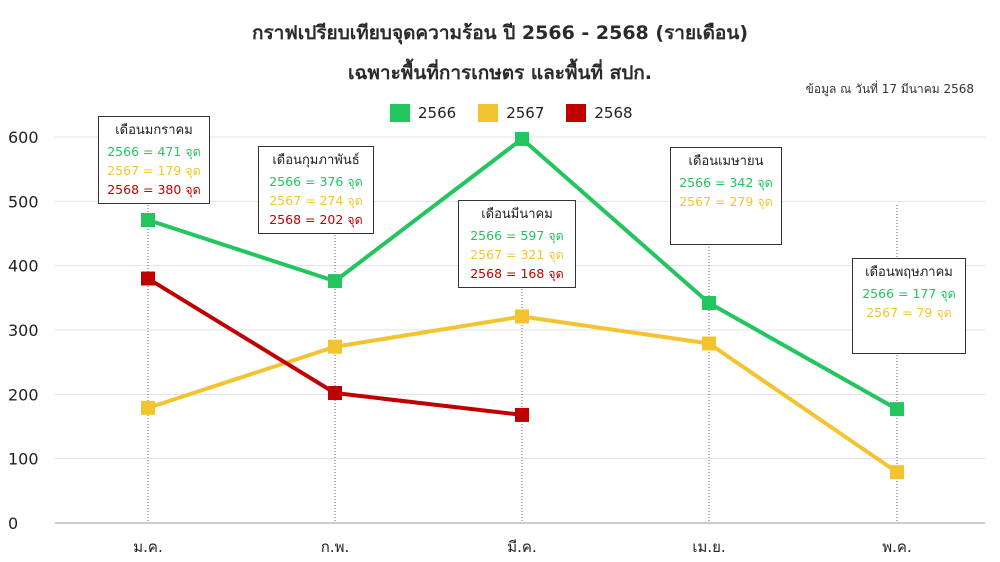  I want to click on callout-mar-2566: 2566 = 597 จุด, so click(517, 235).